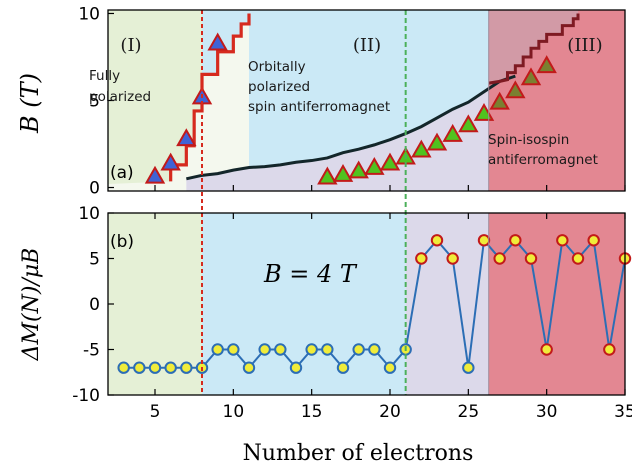 The image size is (632, 472). I want to click on y-tick-label-b: 0, so click(94, 305).